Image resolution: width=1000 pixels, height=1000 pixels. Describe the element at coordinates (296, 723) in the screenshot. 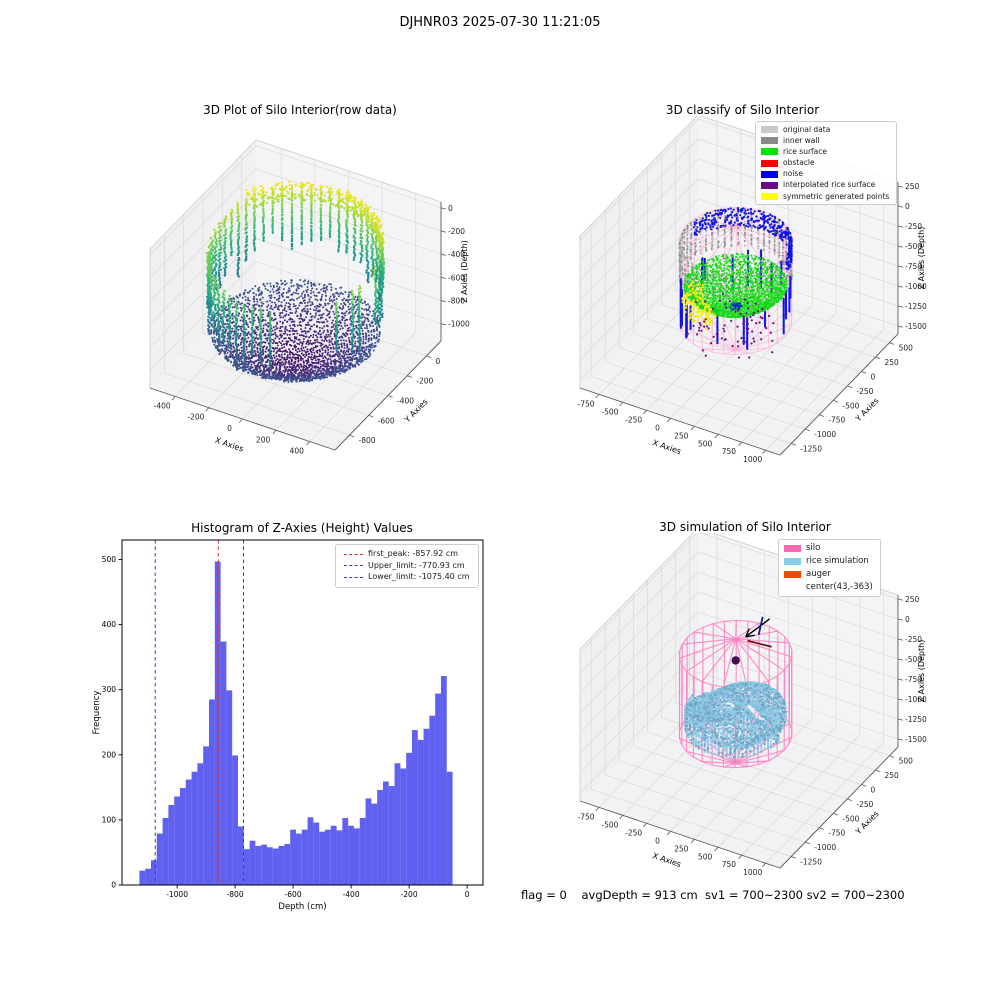

I see `histogram-bars` at that location.